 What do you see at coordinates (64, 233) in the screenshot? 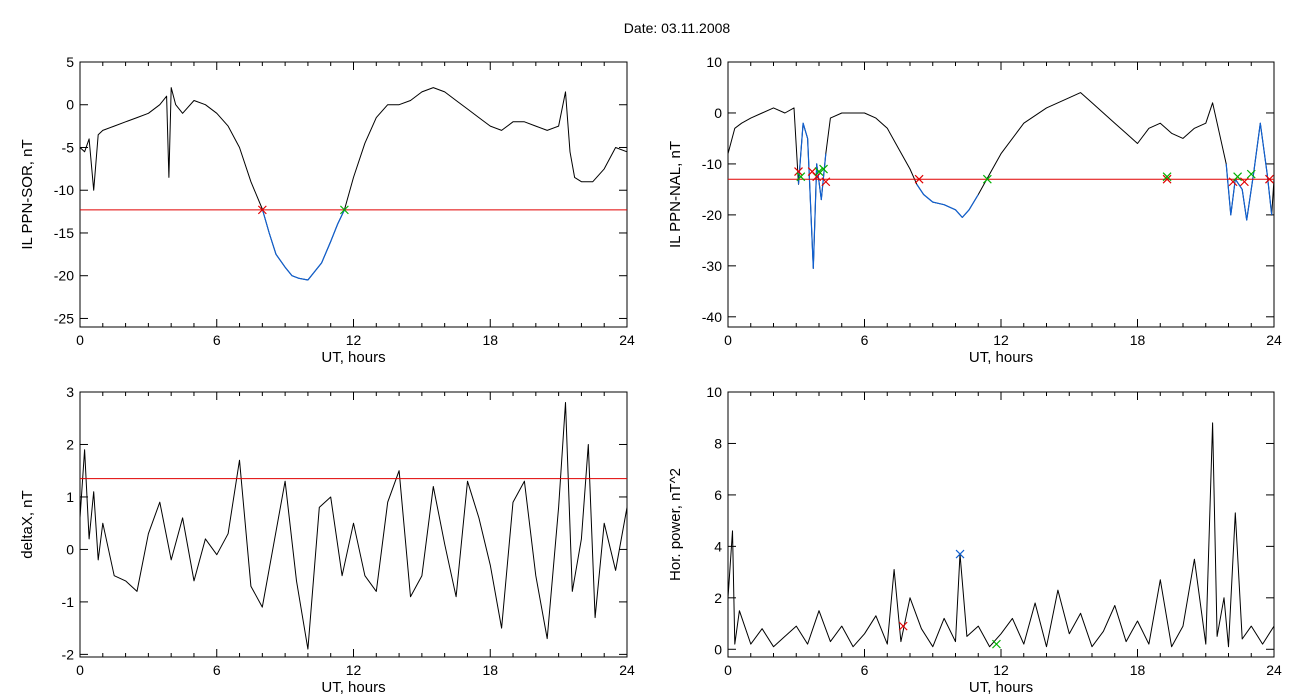
I see `y-tick-label: -15` at bounding box center [64, 233].